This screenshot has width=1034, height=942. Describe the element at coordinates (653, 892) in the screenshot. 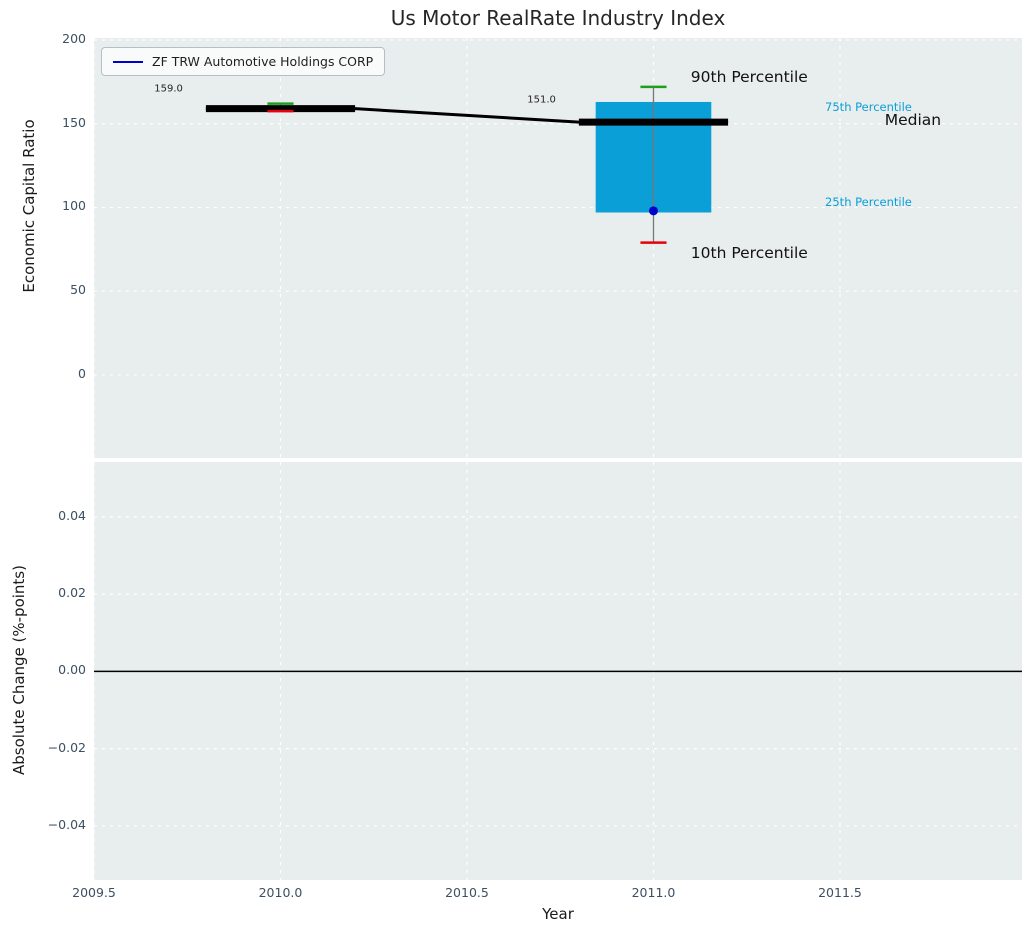

I see `x-tick-label: 2011.0` at that location.